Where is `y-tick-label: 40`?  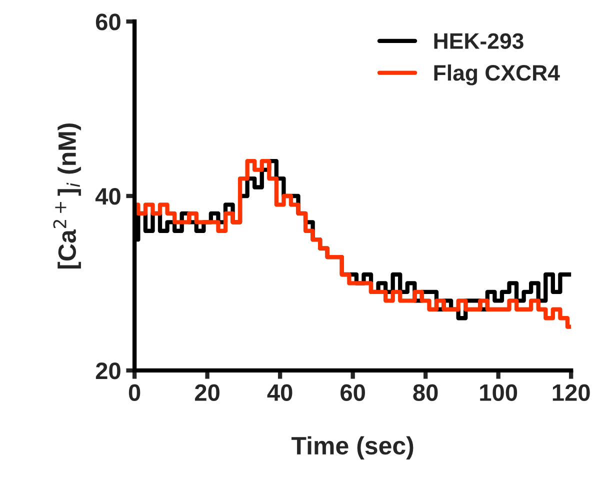
y-tick-label: 40 is located at coordinates (107, 196).